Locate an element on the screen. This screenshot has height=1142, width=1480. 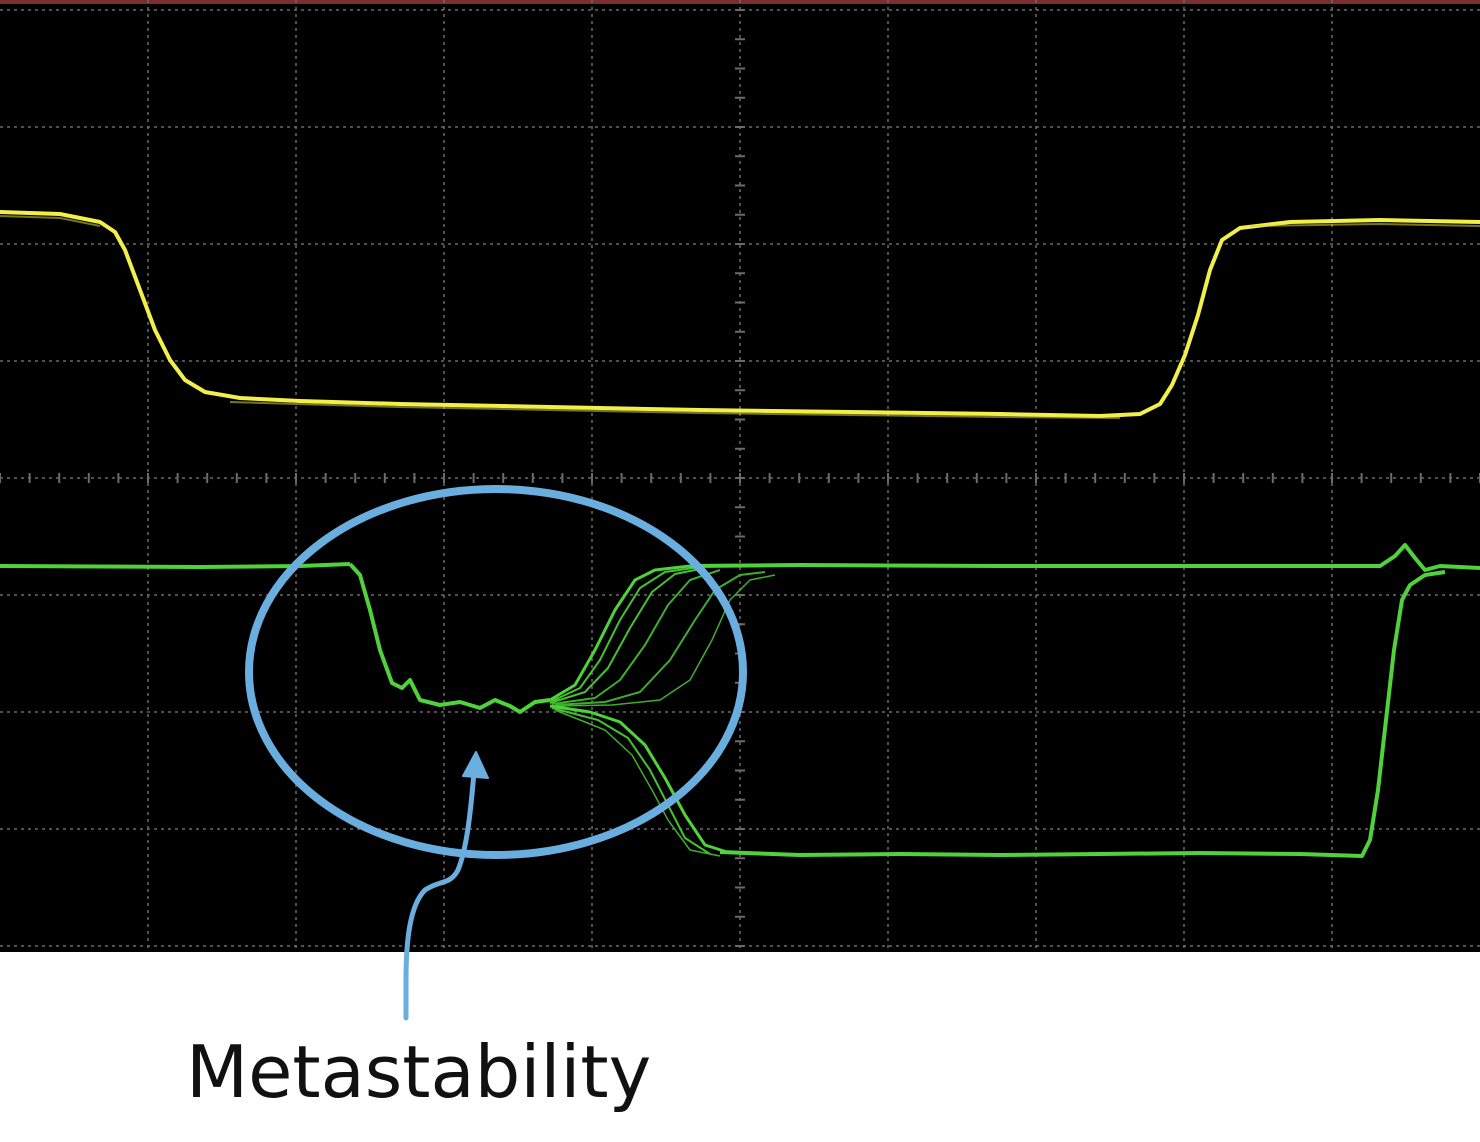
green-trace-fall is located at coordinates (449, 638).